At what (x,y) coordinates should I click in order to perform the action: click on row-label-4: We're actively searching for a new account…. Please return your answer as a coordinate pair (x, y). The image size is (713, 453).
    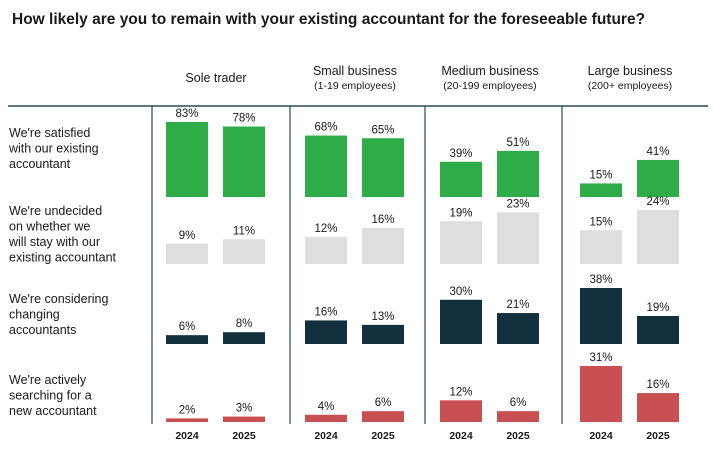
    Looking at the image, I should click on (53, 395).